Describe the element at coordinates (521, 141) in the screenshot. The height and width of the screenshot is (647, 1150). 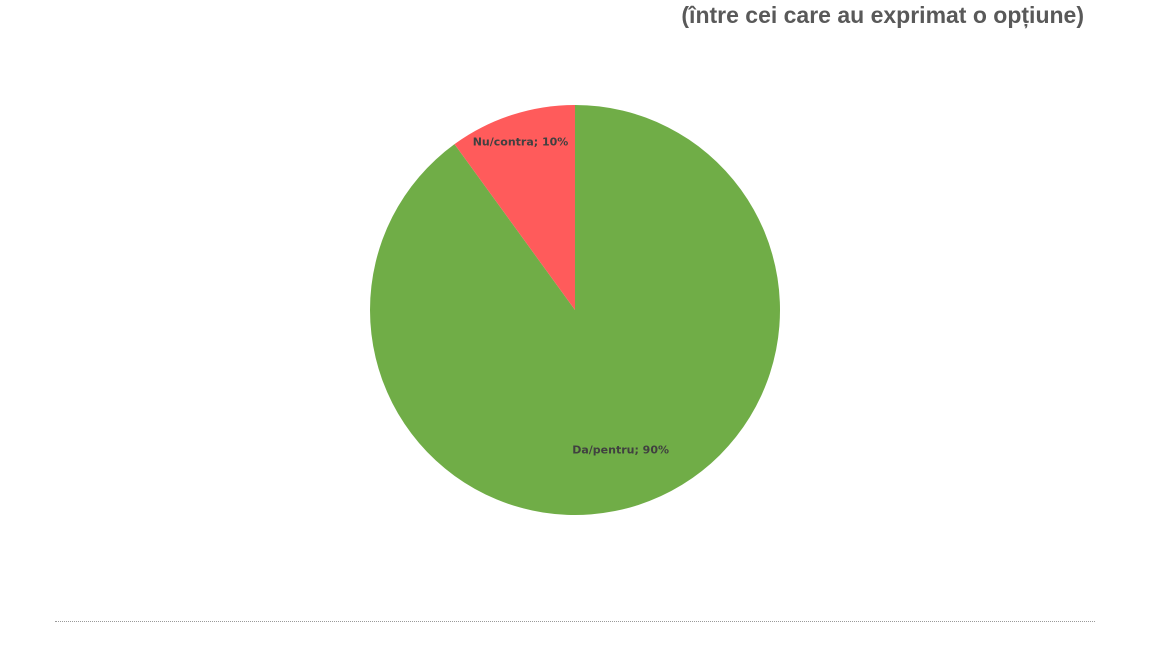
I see `data-label-nu-contra: Nu/contra; 10%` at that location.